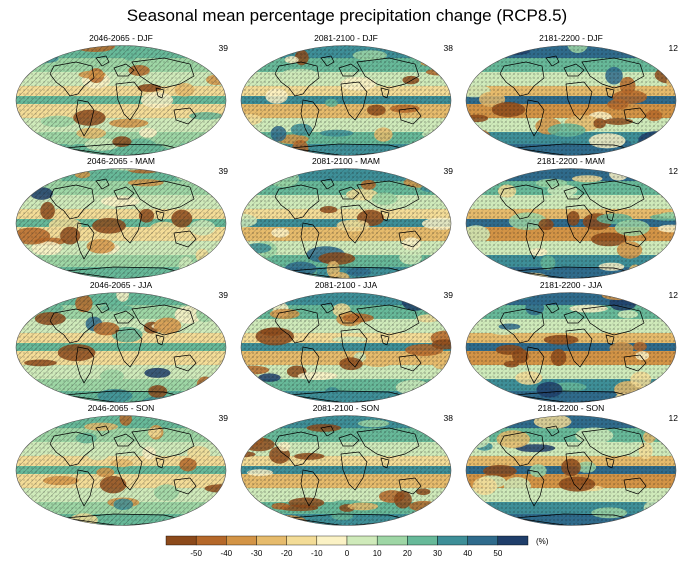 Image resolution: width=694 pixels, height=566 pixels. I want to click on map-panel: 2081-2100 - MAM 39, so click(346, 218).